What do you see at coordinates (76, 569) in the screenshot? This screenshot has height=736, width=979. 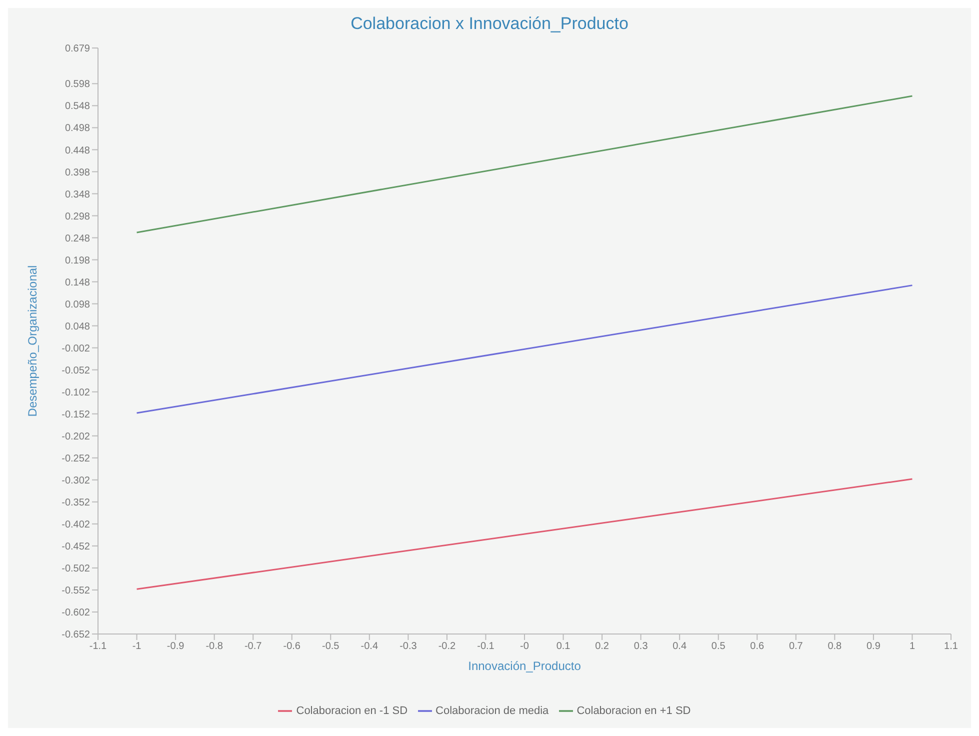 I see `y-tick-label: -0.502` at bounding box center [76, 569].